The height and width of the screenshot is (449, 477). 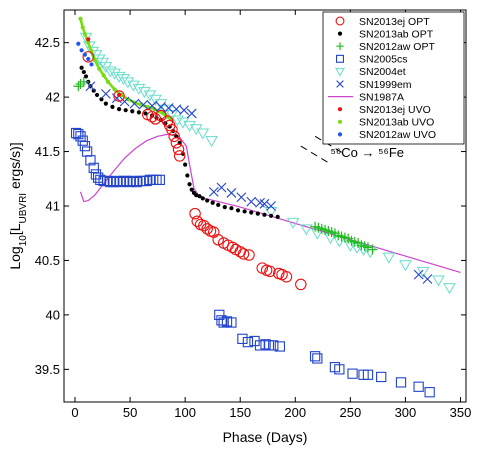 What do you see at coordinates (406, 412) in the screenshot?
I see `x-tick-label: 300` at bounding box center [406, 412].